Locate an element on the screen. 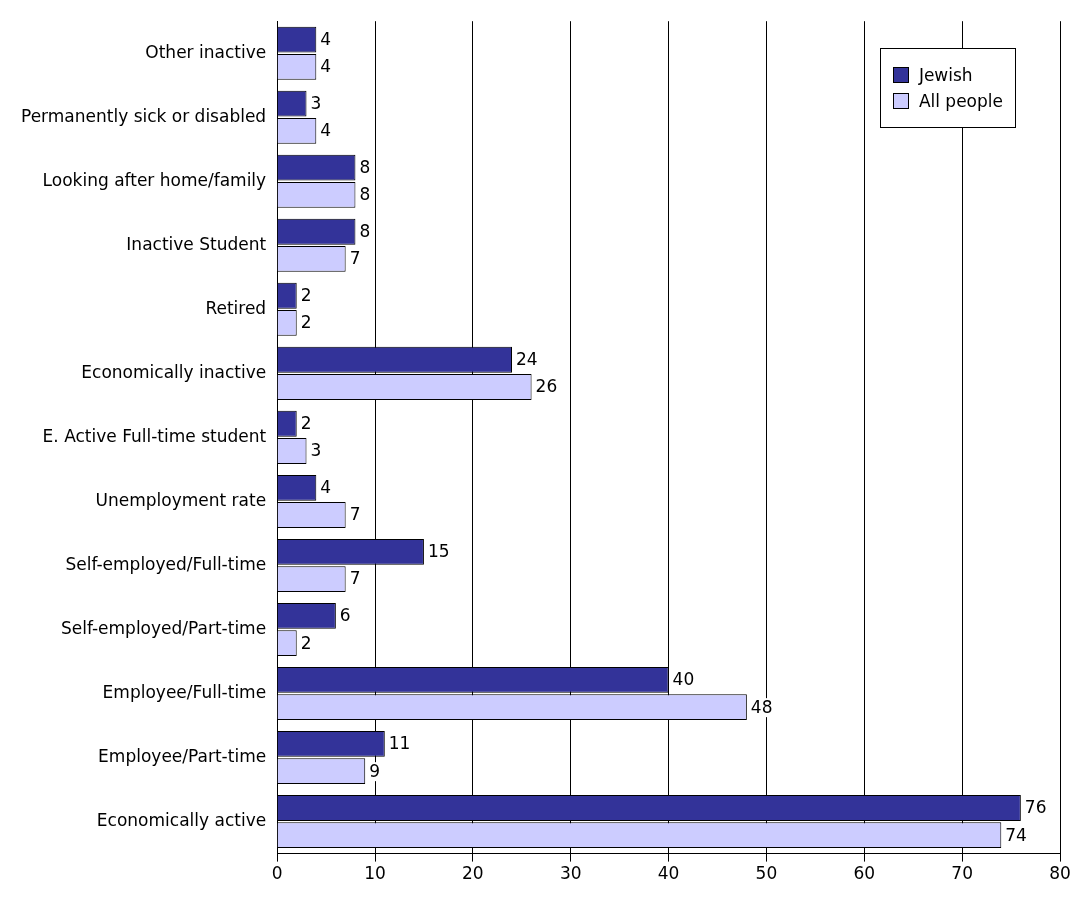  data-label: 9 is located at coordinates (375, 770).